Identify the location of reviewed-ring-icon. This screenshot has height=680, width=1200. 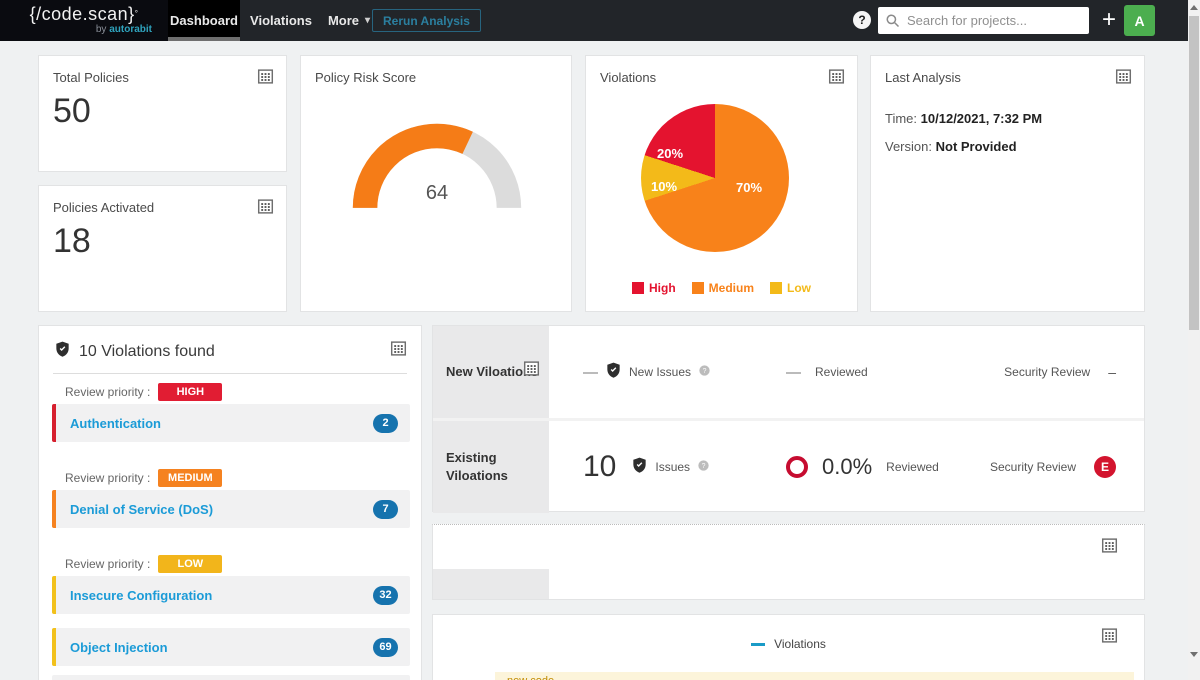
(797, 467).